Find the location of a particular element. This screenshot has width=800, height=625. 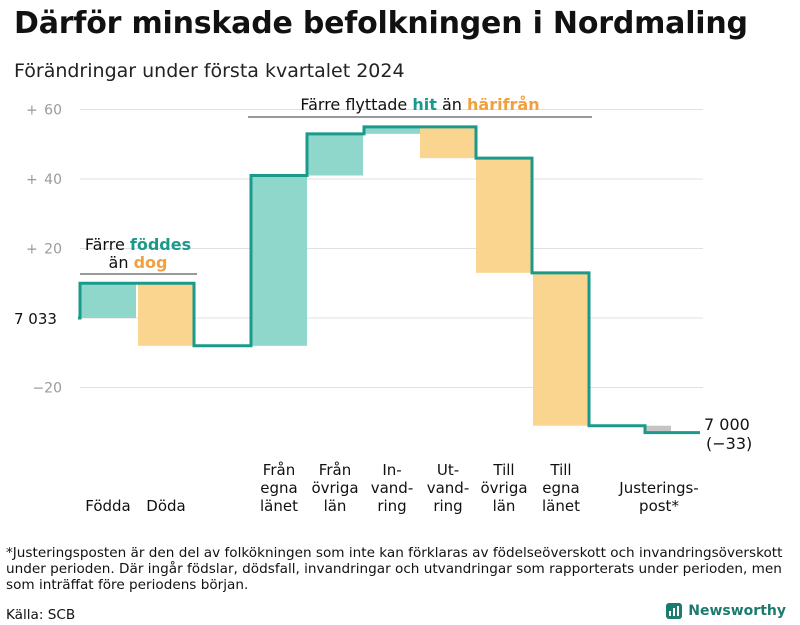

annotation-migration: Färre flyttade hit än härifrån is located at coordinates (420, 106).